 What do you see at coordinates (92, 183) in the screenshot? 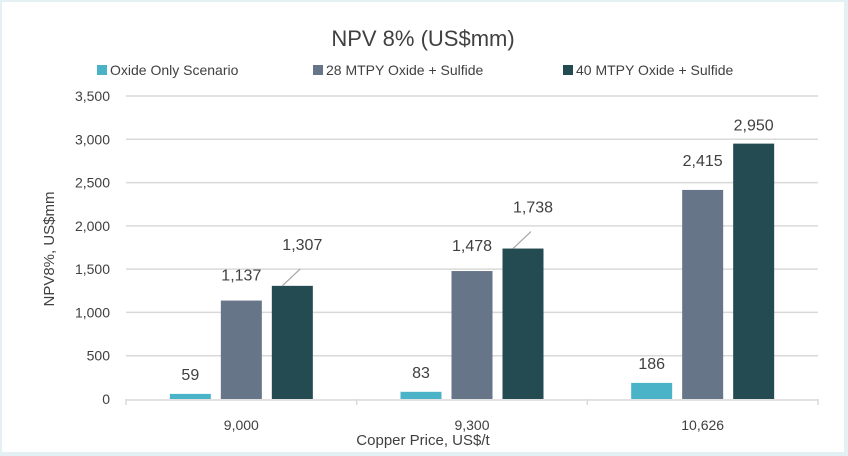
I see `y-tick-label: 2,500` at bounding box center [92, 183].